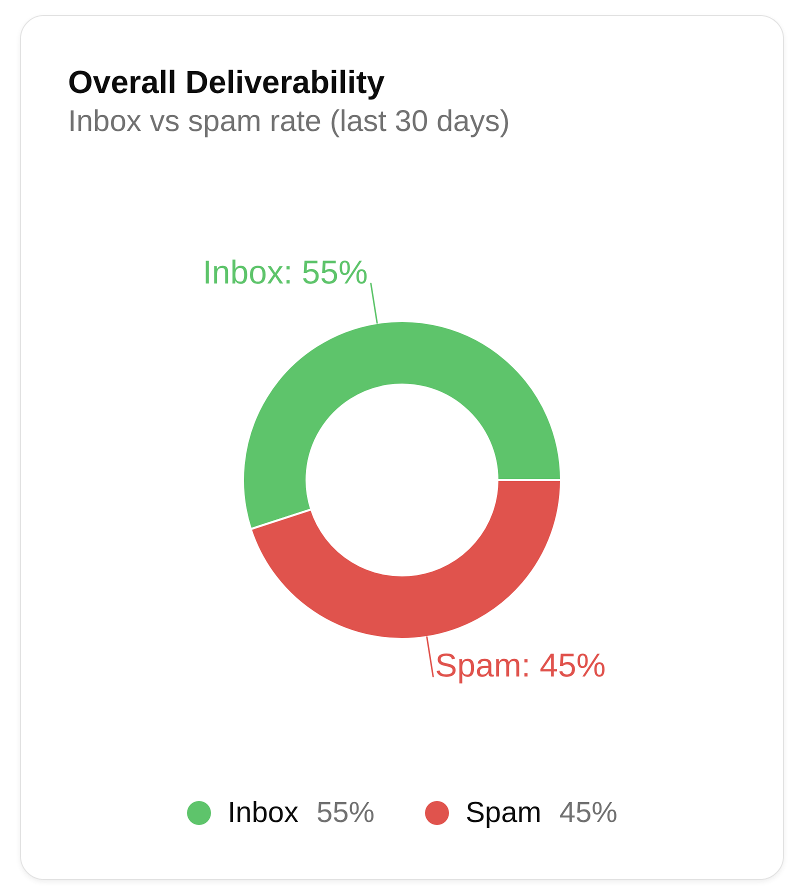 The image size is (808, 894). Describe the element at coordinates (504, 812) in the screenshot. I see `legend-label: Spam` at that location.